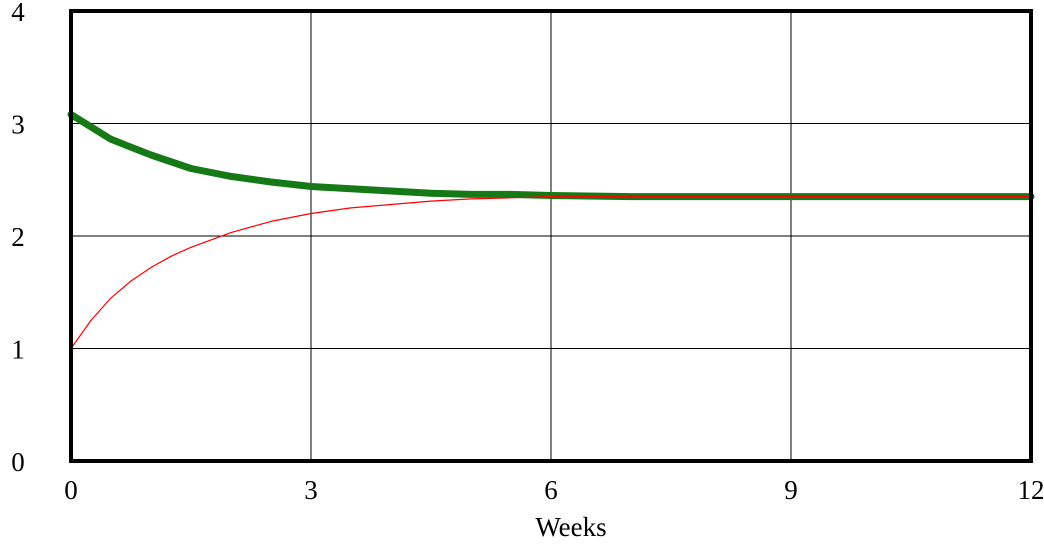 The image size is (1044, 547). Describe the element at coordinates (18, 125) in the screenshot. I see `y-tick-label: 3` at that location.